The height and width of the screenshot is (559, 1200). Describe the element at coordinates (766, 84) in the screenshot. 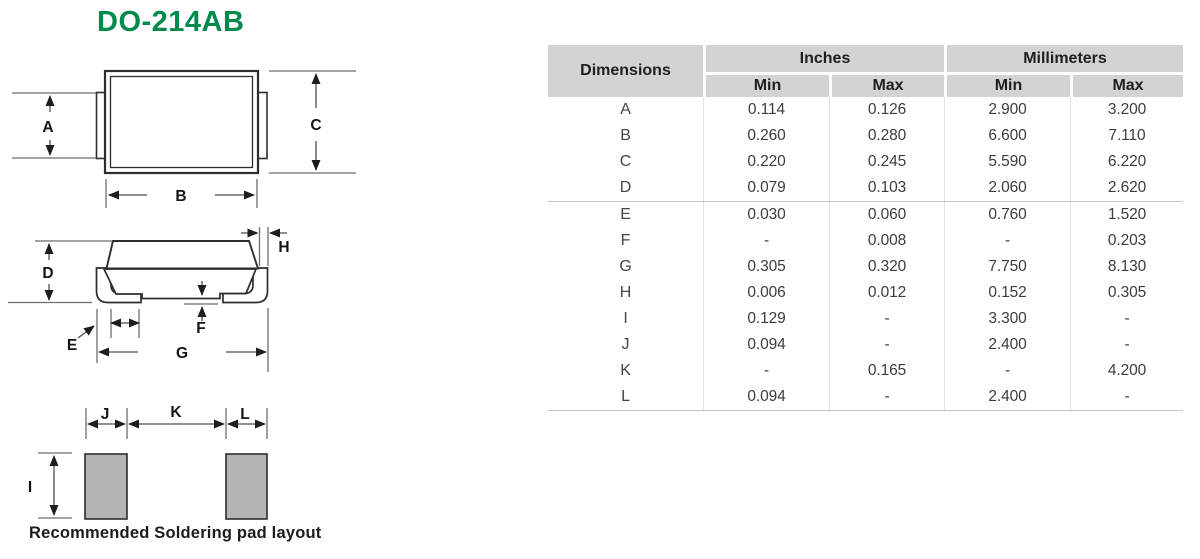

I see `header-inches-min: Min` at that location.